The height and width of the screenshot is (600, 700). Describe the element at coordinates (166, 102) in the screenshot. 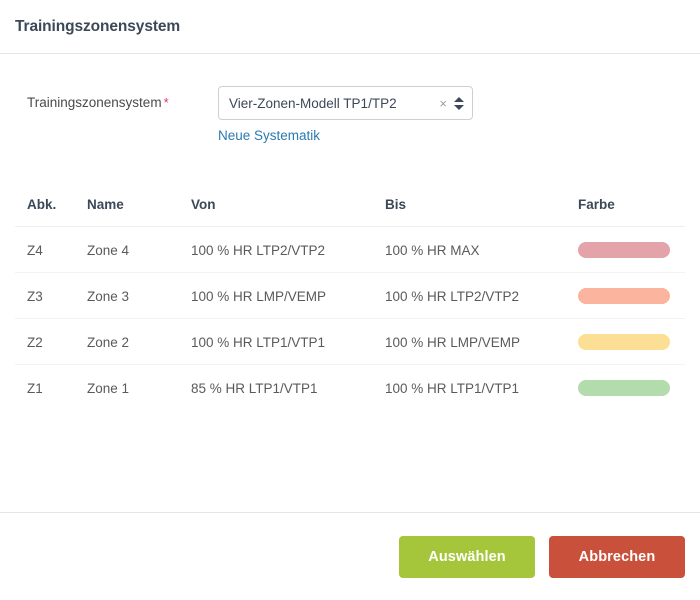

I see `required-asterisk: *` at that location.